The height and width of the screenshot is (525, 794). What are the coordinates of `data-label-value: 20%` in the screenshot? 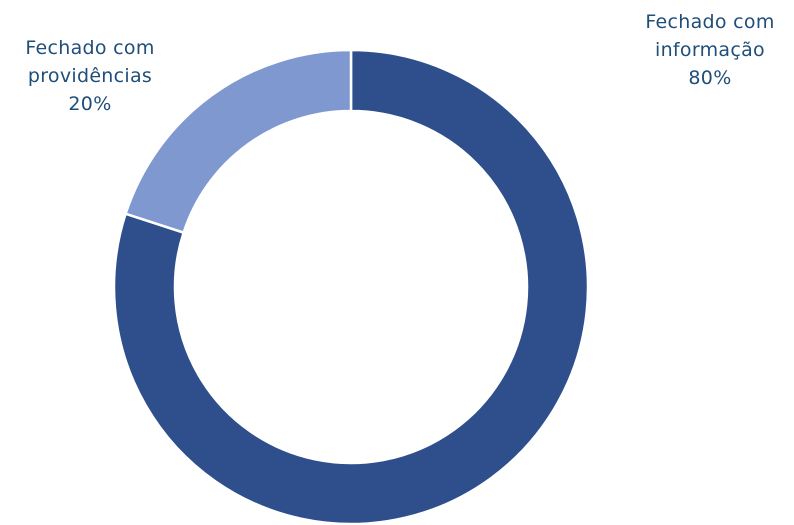 It's located at (90, 104).